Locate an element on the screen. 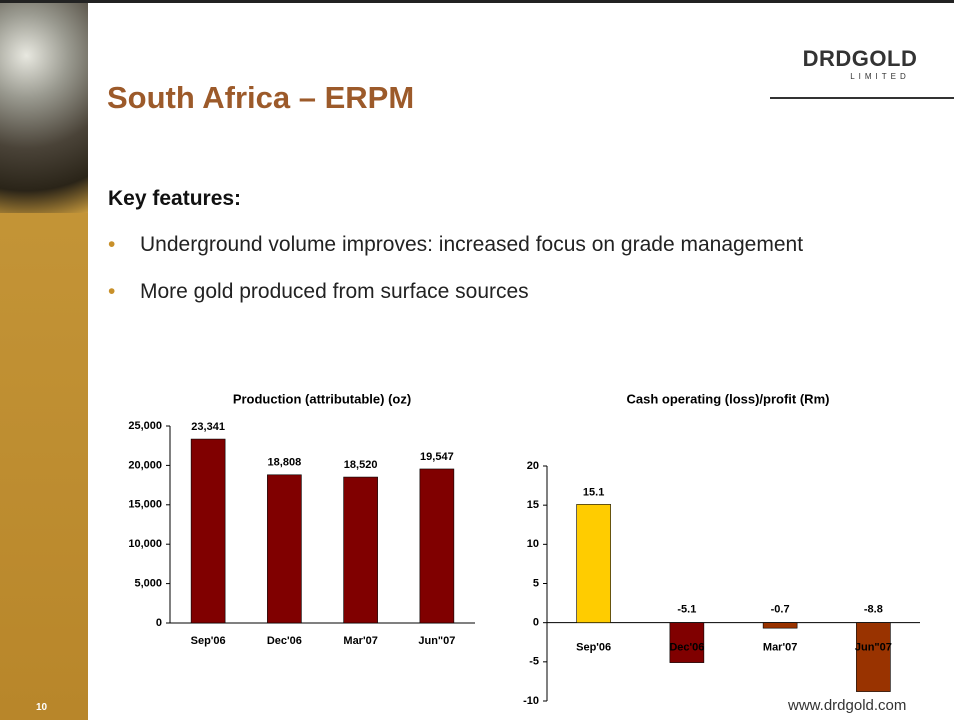 The image size is (954, 720). title: South Africa – ERPM is located at coordinates (261, 97).